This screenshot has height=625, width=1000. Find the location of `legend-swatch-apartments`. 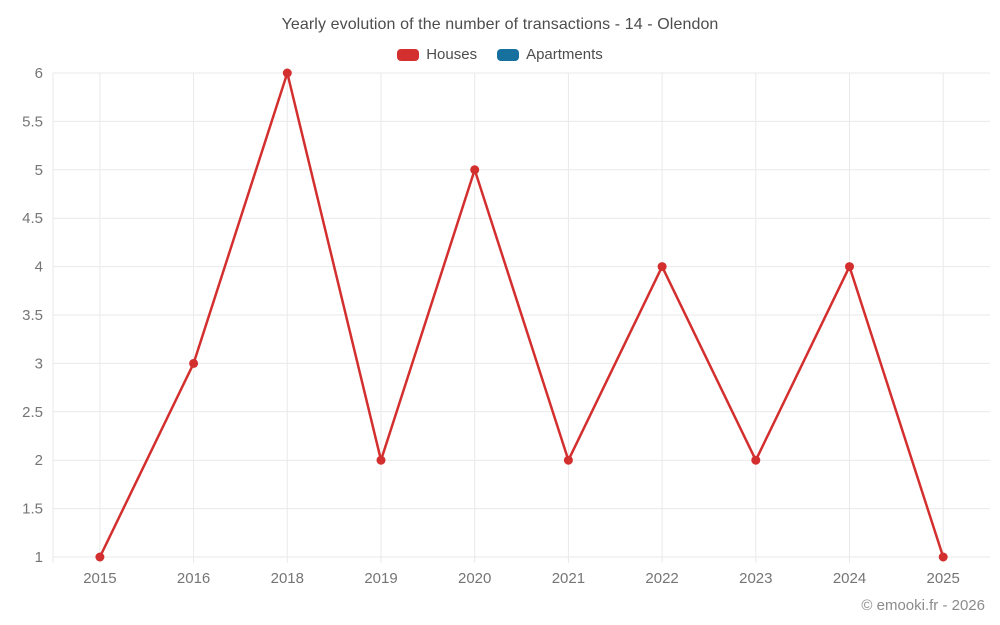

legend-swatch-apartments is located at coordinates (508, 54).